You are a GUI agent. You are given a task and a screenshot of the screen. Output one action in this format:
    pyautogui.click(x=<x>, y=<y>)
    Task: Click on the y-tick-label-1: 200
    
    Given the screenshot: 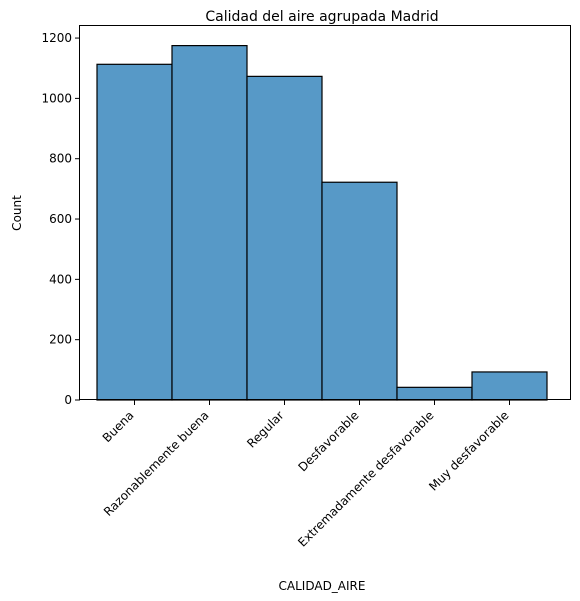 What is the action you would take?
    pyautogui.click(x=60, y=340)
    